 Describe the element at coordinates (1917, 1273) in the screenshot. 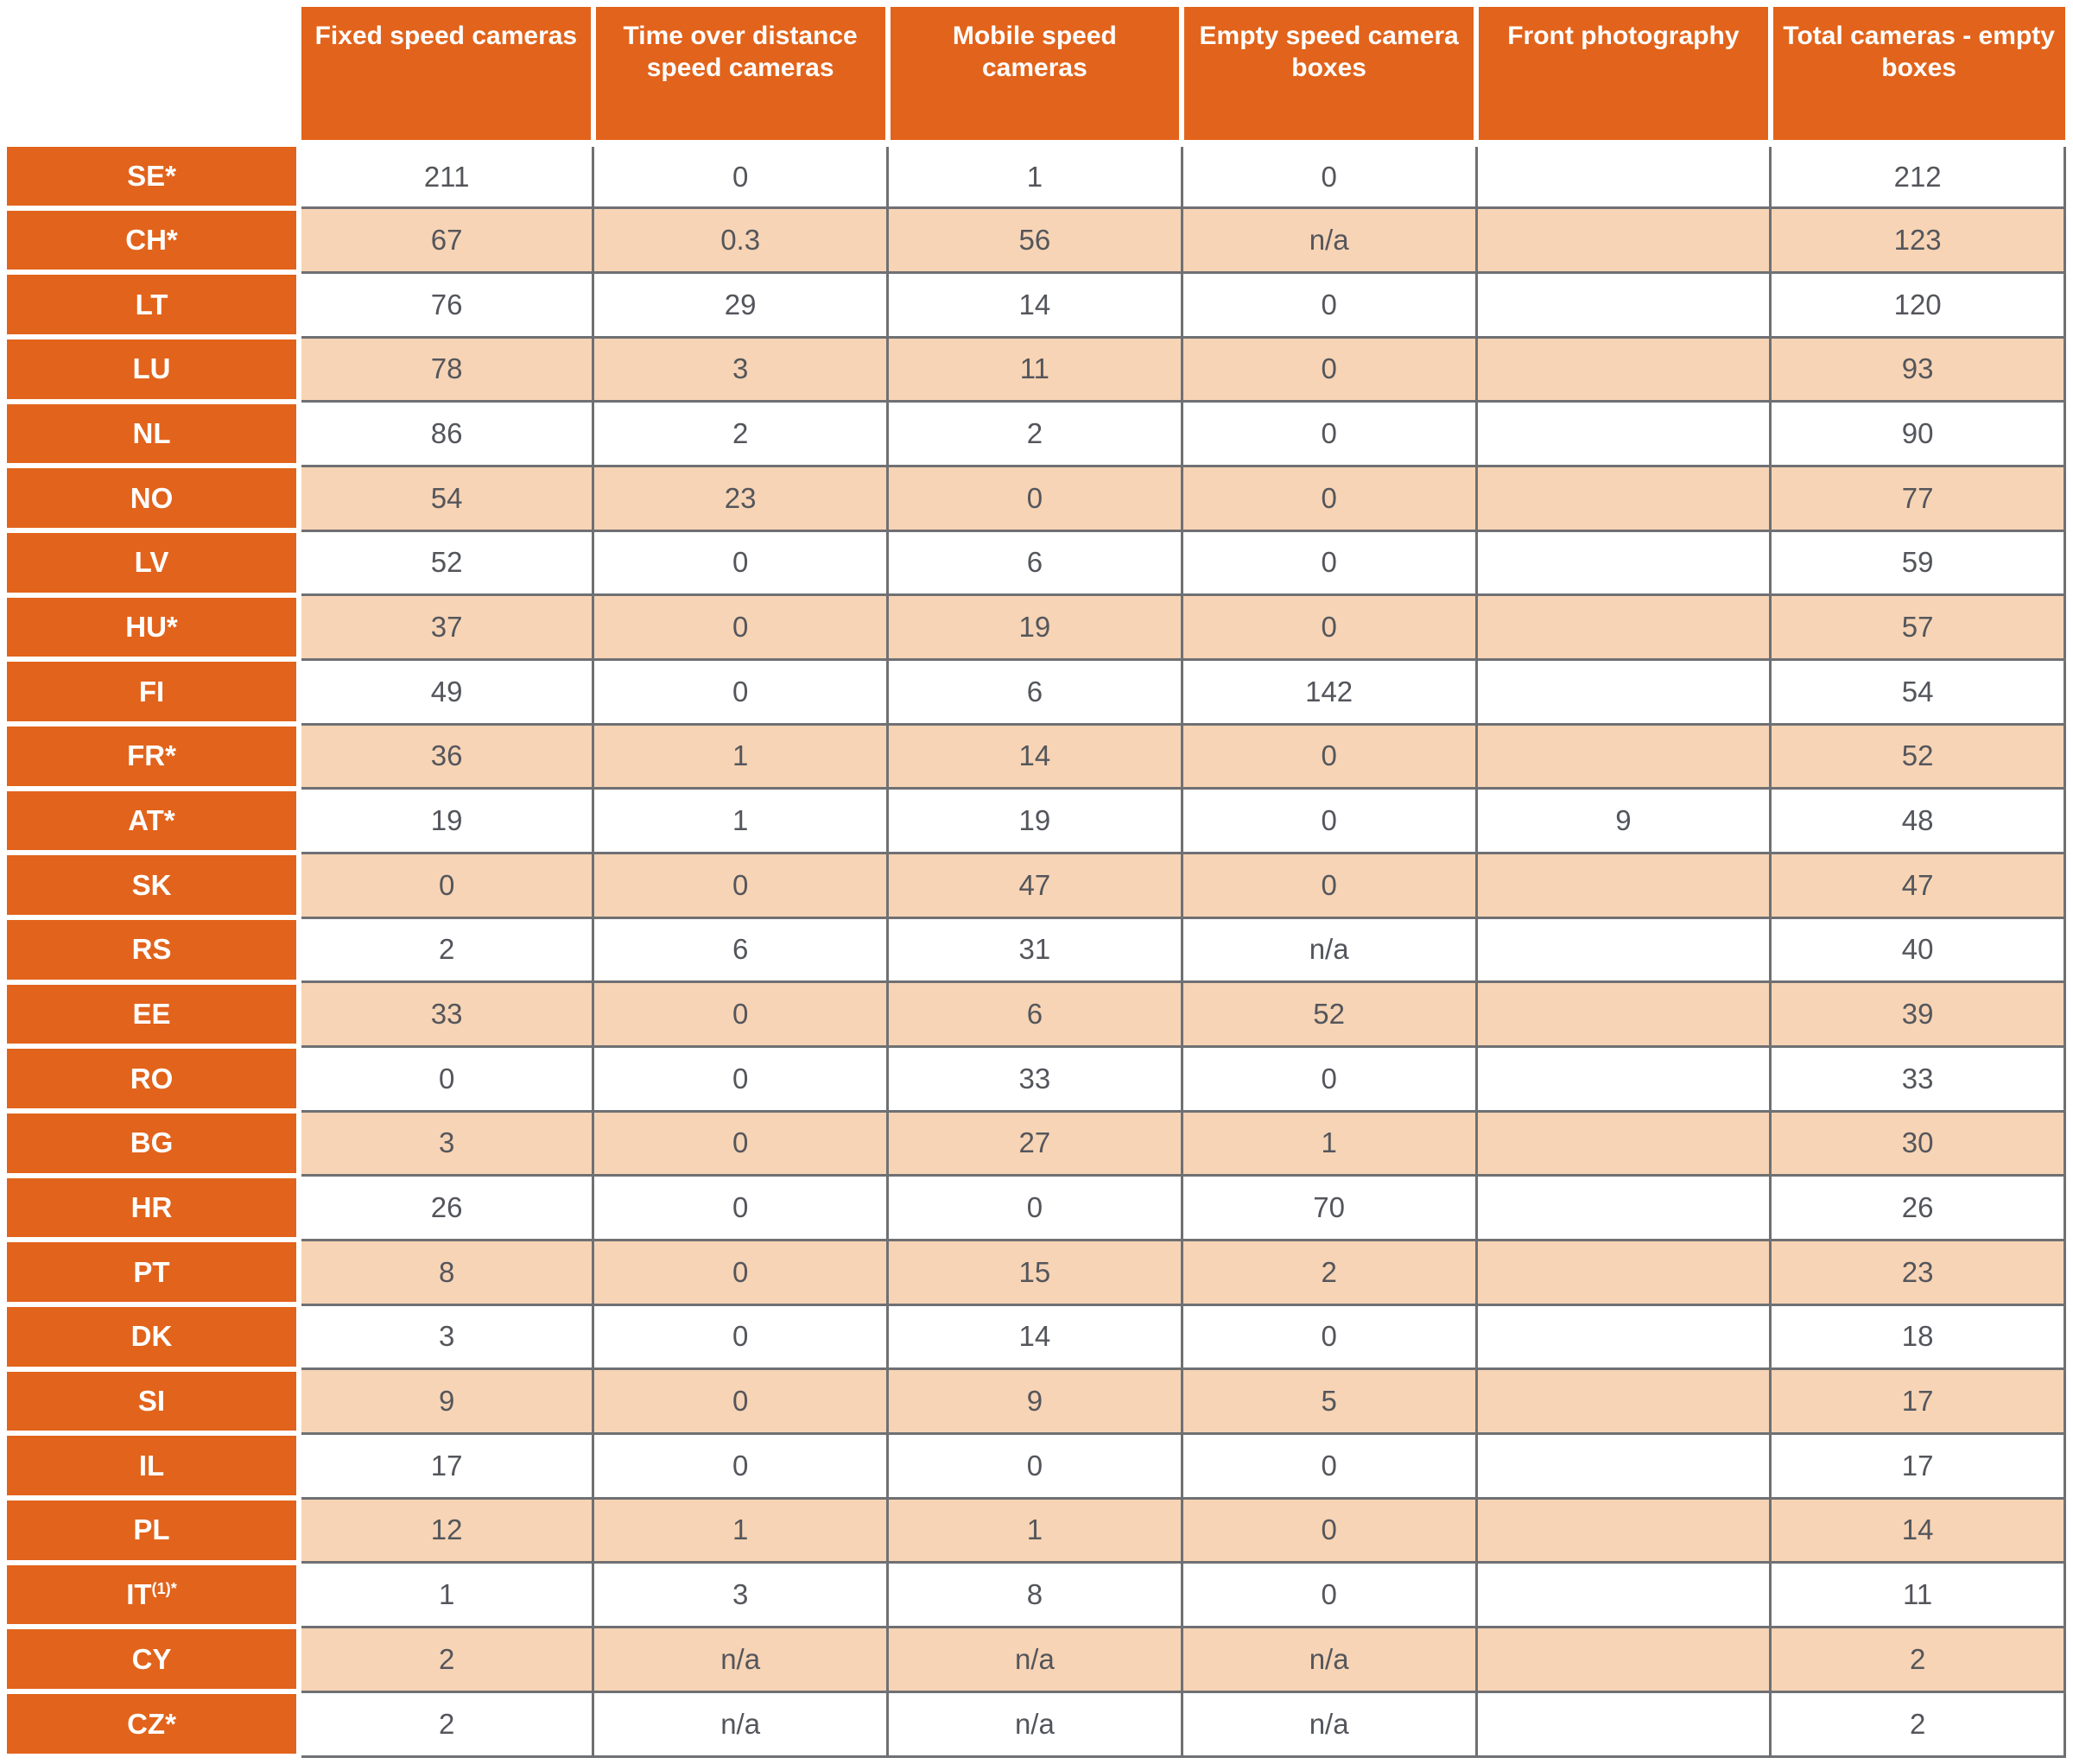

I see `table-cell: 23` at that location.